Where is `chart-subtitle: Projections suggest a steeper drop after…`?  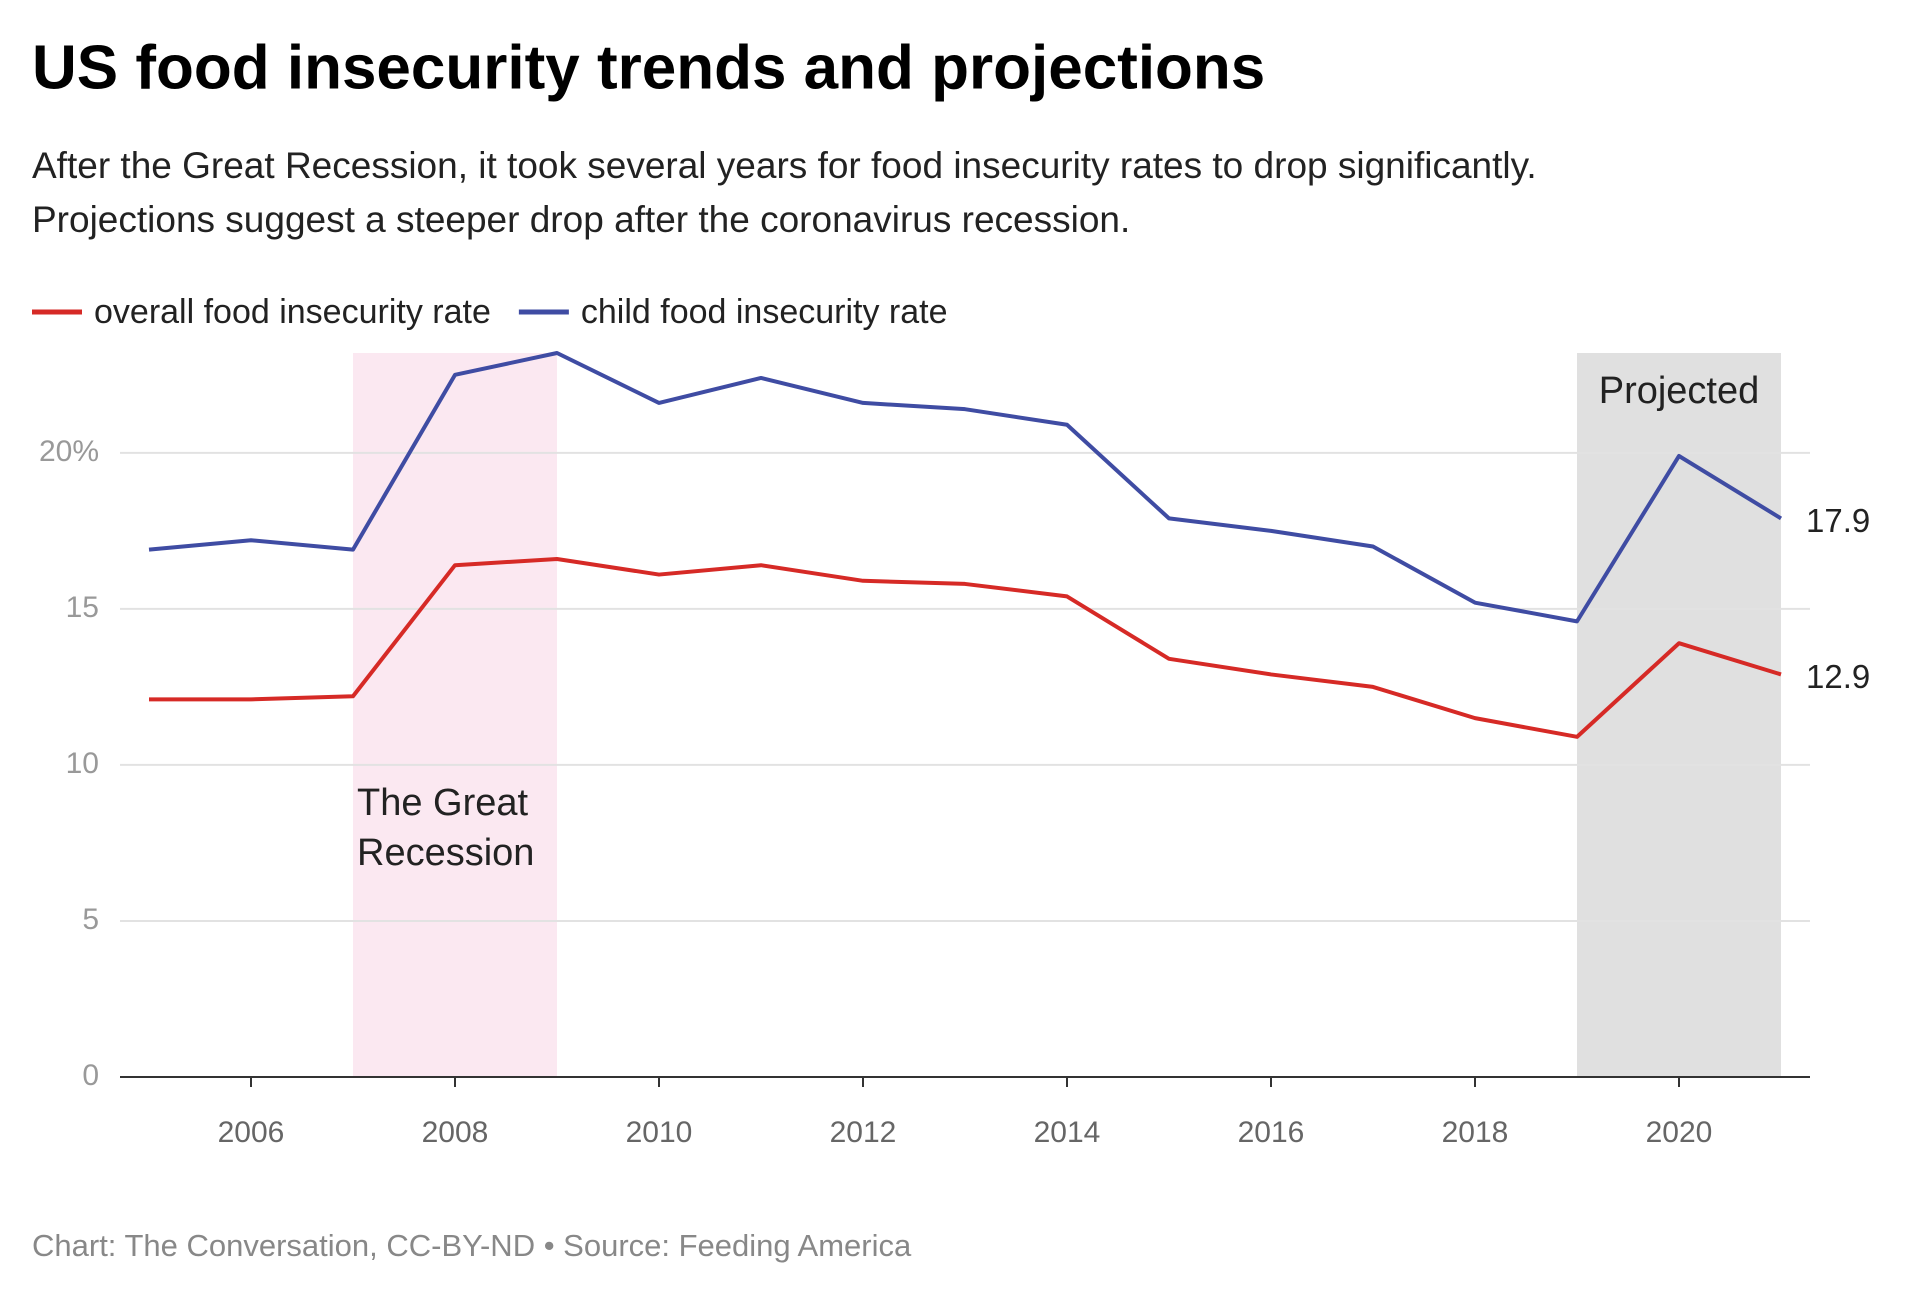
chart-subtitle: Projections suggest a steeper drop after… is located at coordinates (581, 219).